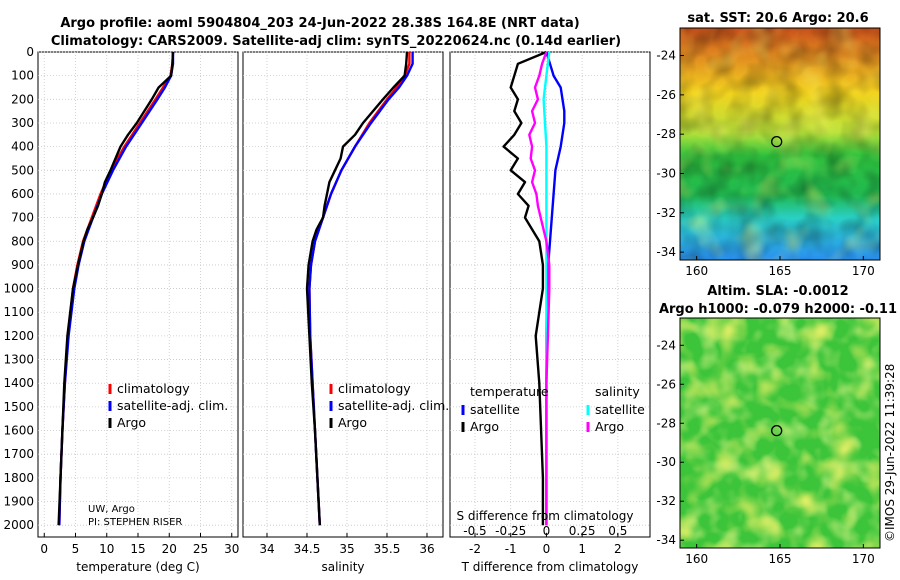  I want to click on sla-map-image, so click(780, 433).